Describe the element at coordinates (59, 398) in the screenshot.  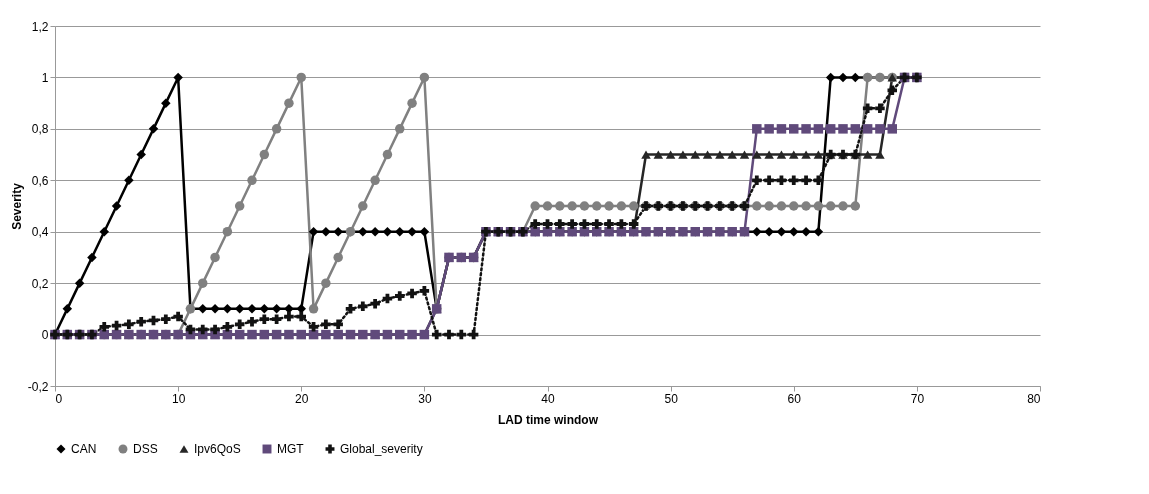
I see `x-tick-label: 0` at that location.